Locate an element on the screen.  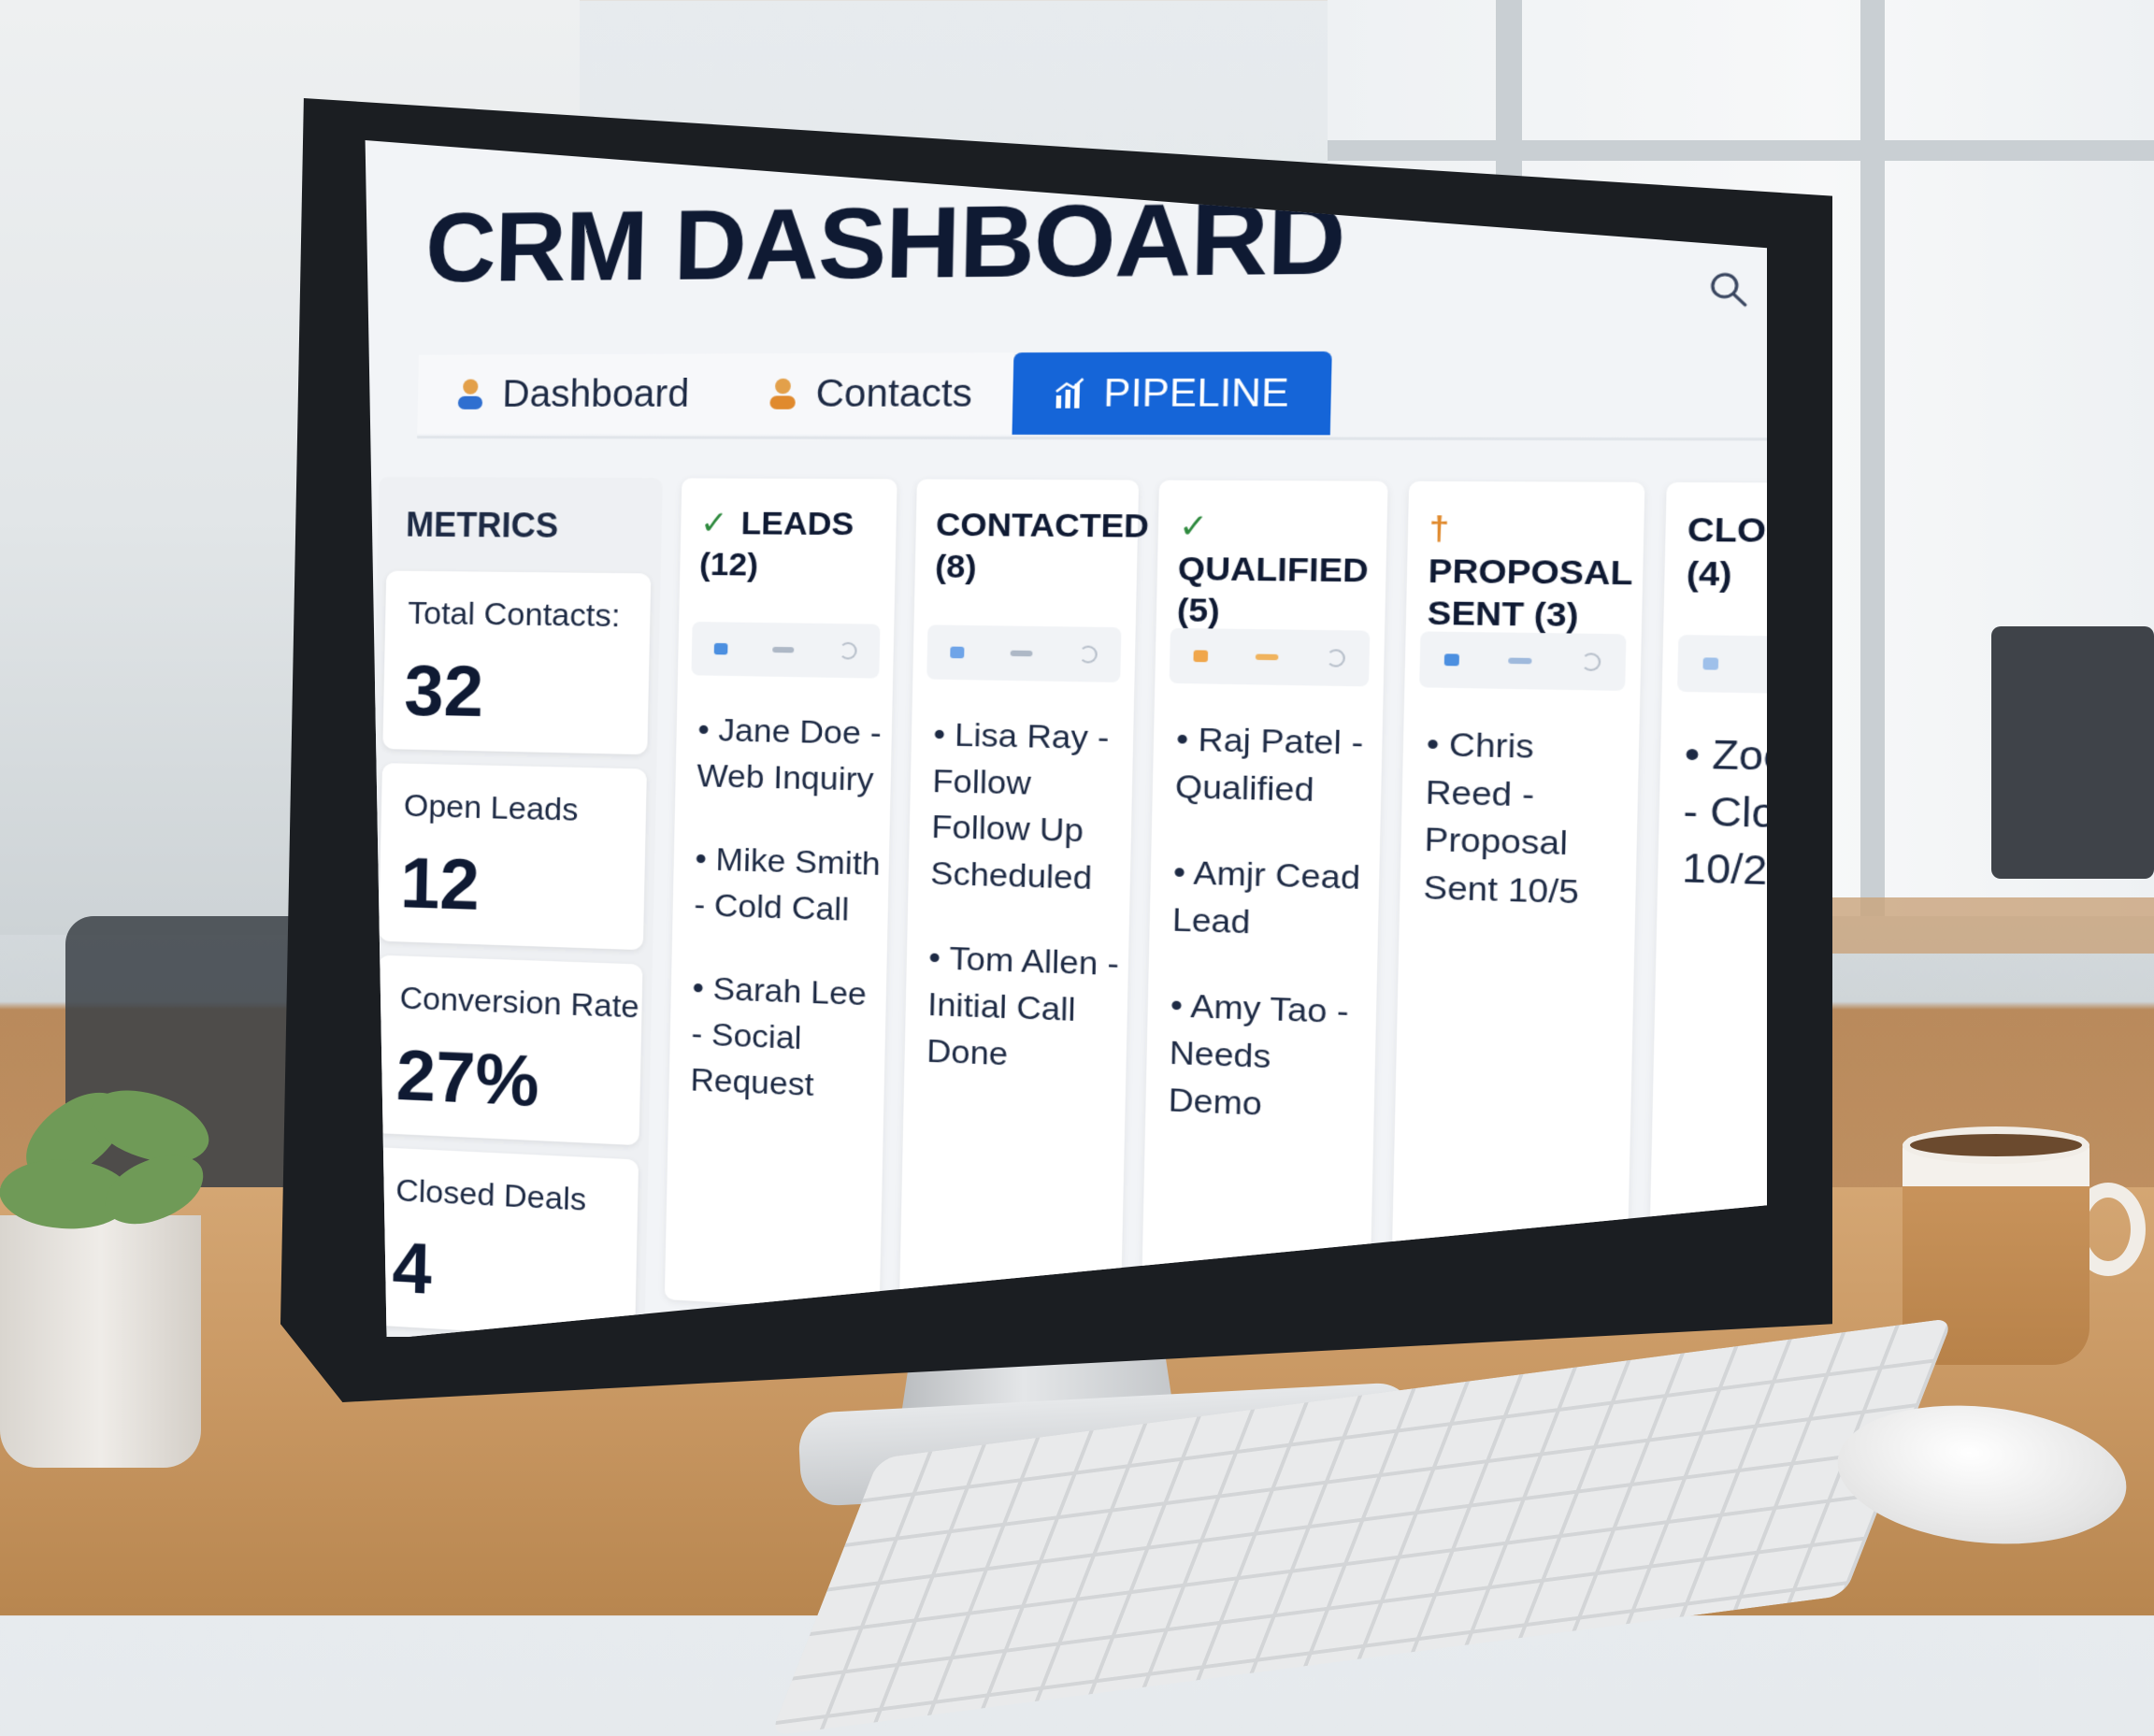
column-title-text: PROPOSAL SENT (3) is located at coordinates (1529, 593).